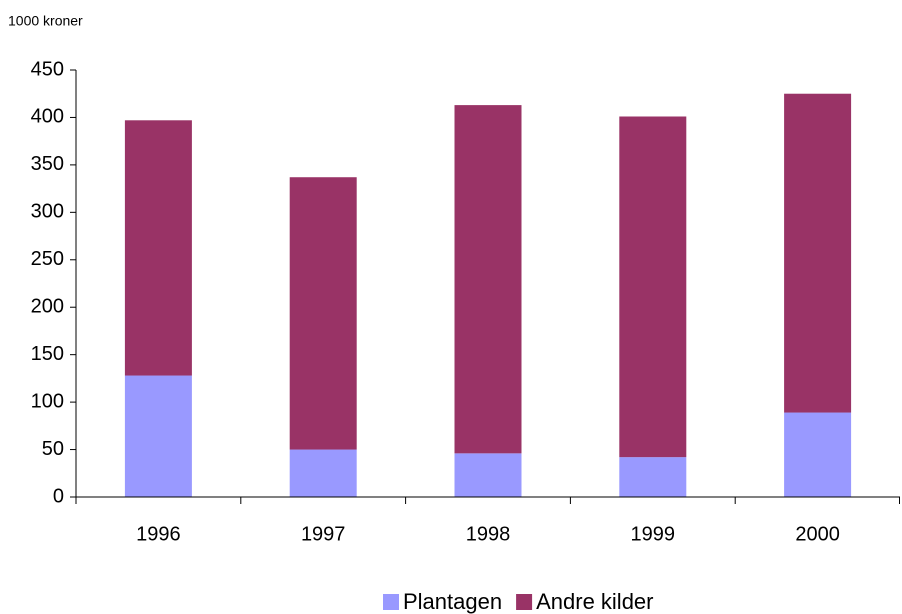 This screenshot has height=614, width=902. Describe the element at coordinates (594, 601) in the screenshot. I see `legend-label: Andre kilder` at that location.